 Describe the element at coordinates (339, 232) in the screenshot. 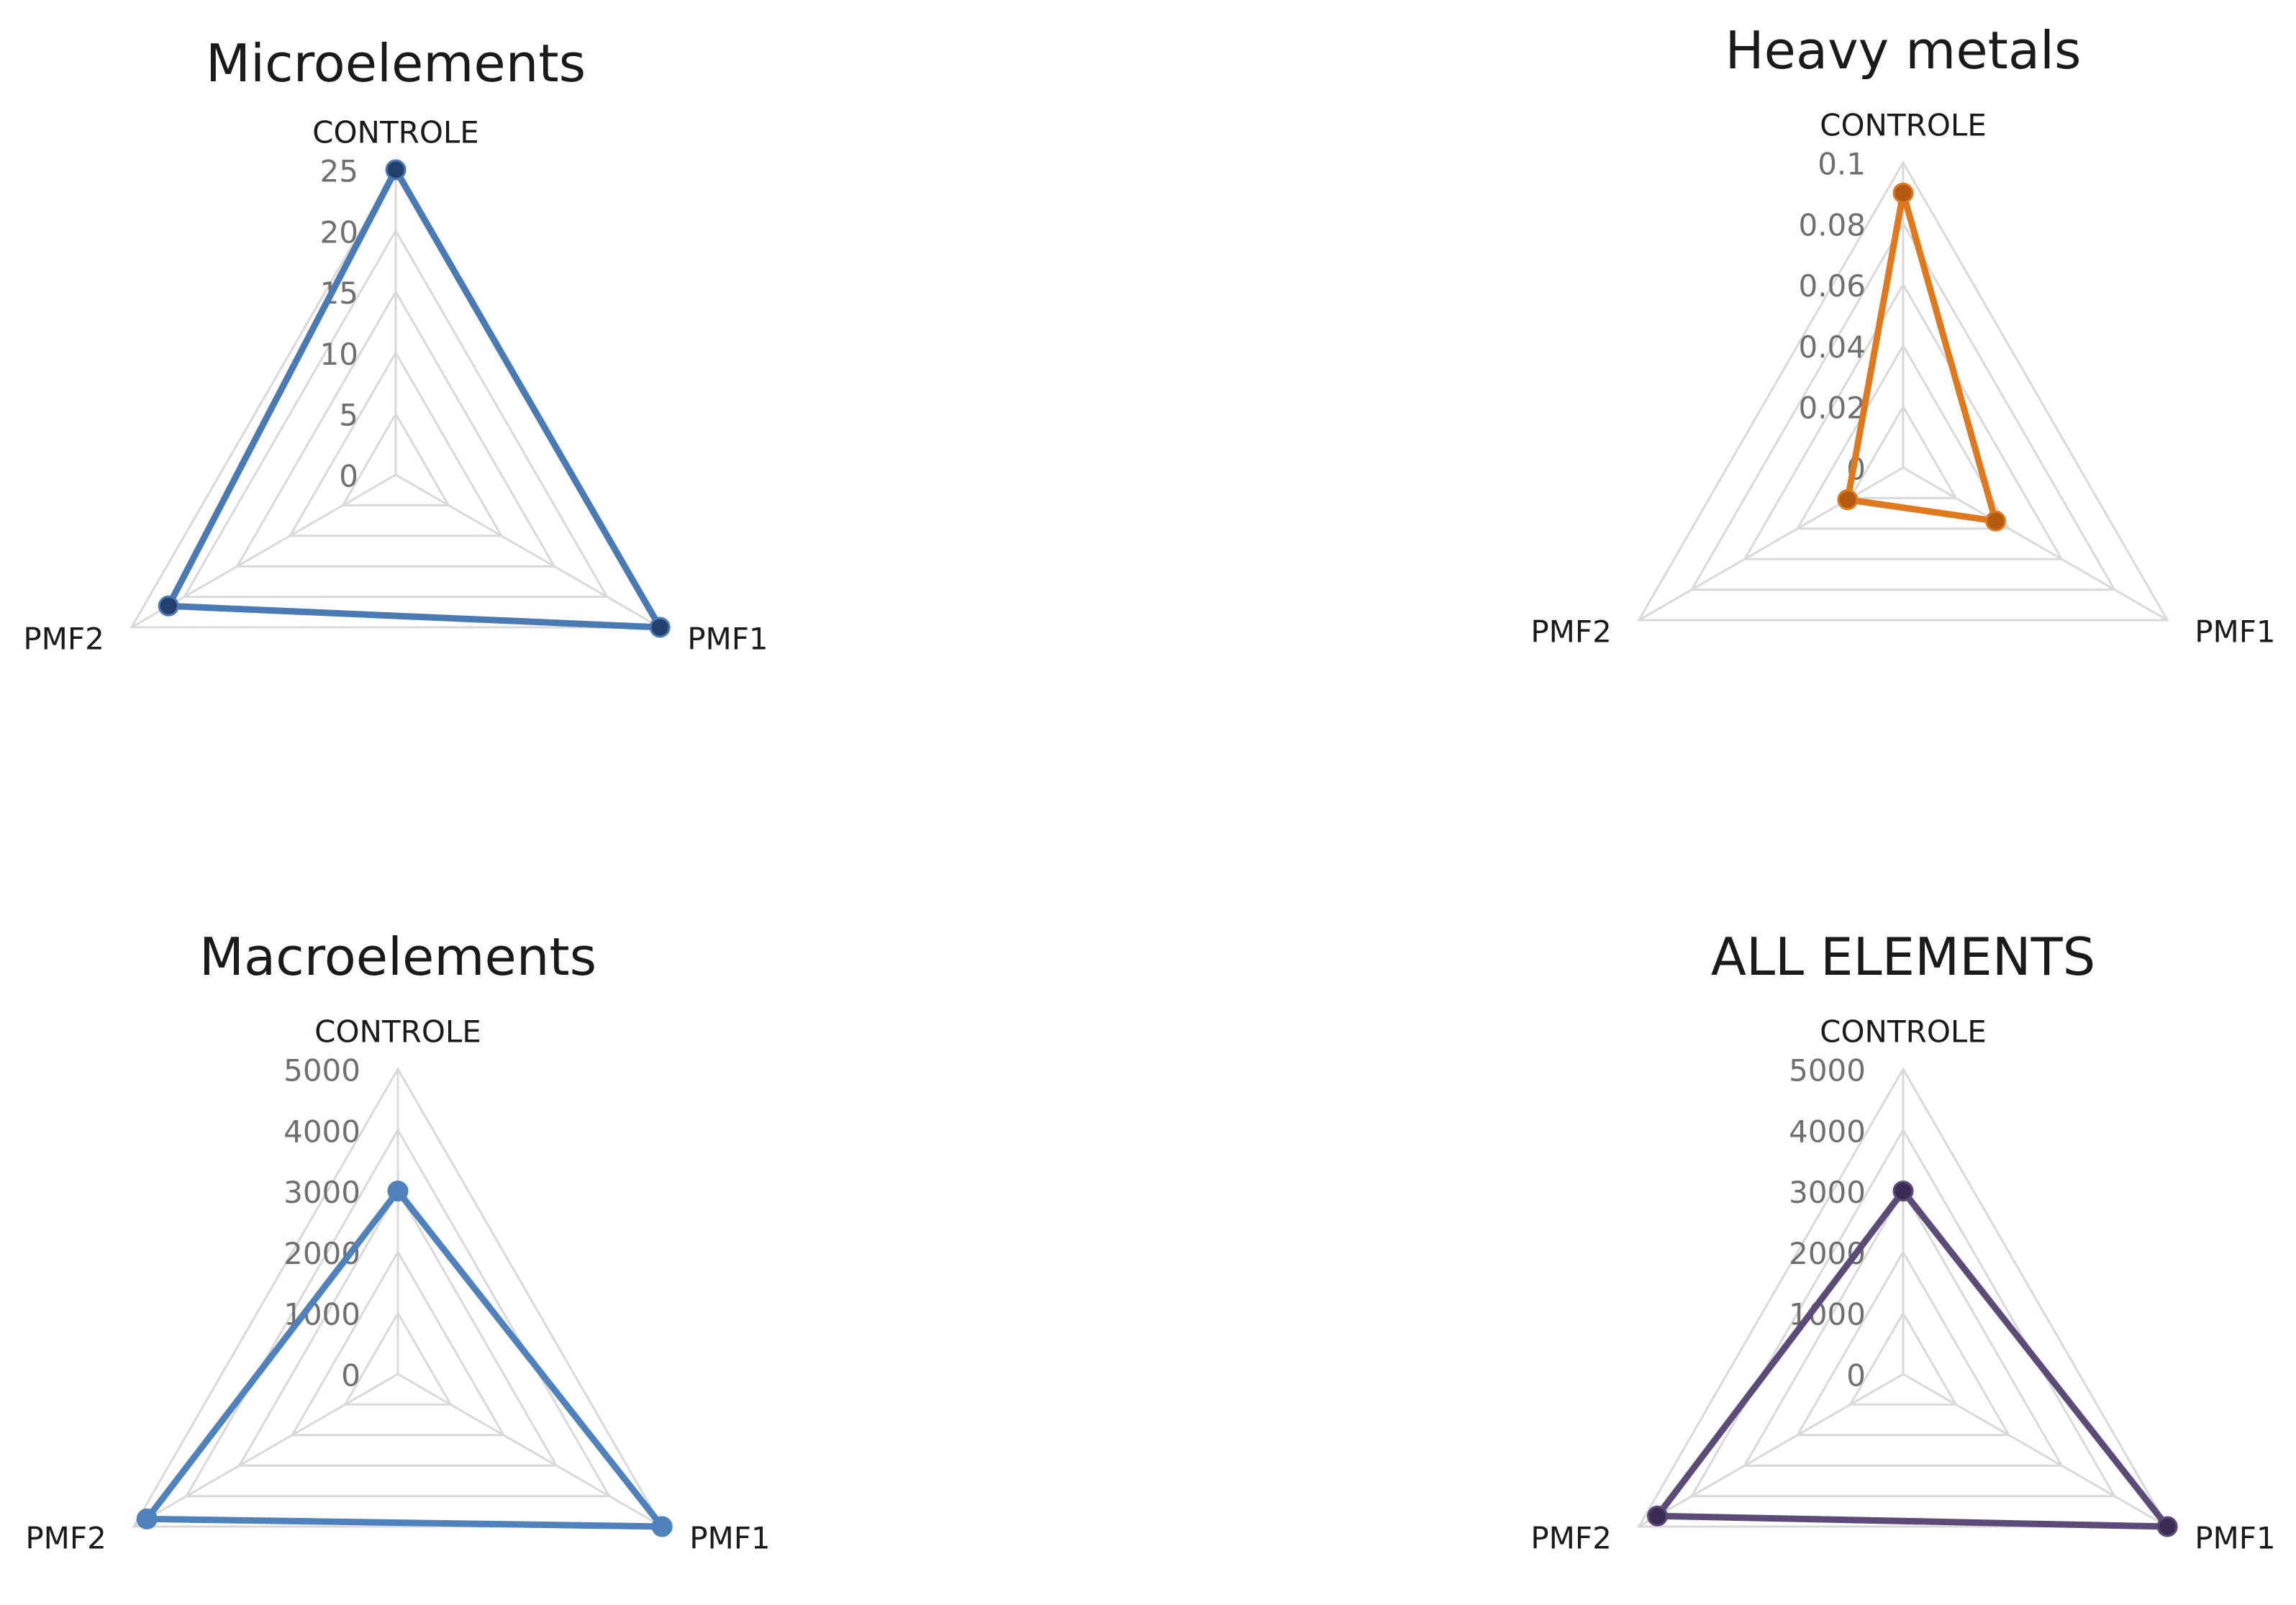

I see `tick-label: 20` at that location.